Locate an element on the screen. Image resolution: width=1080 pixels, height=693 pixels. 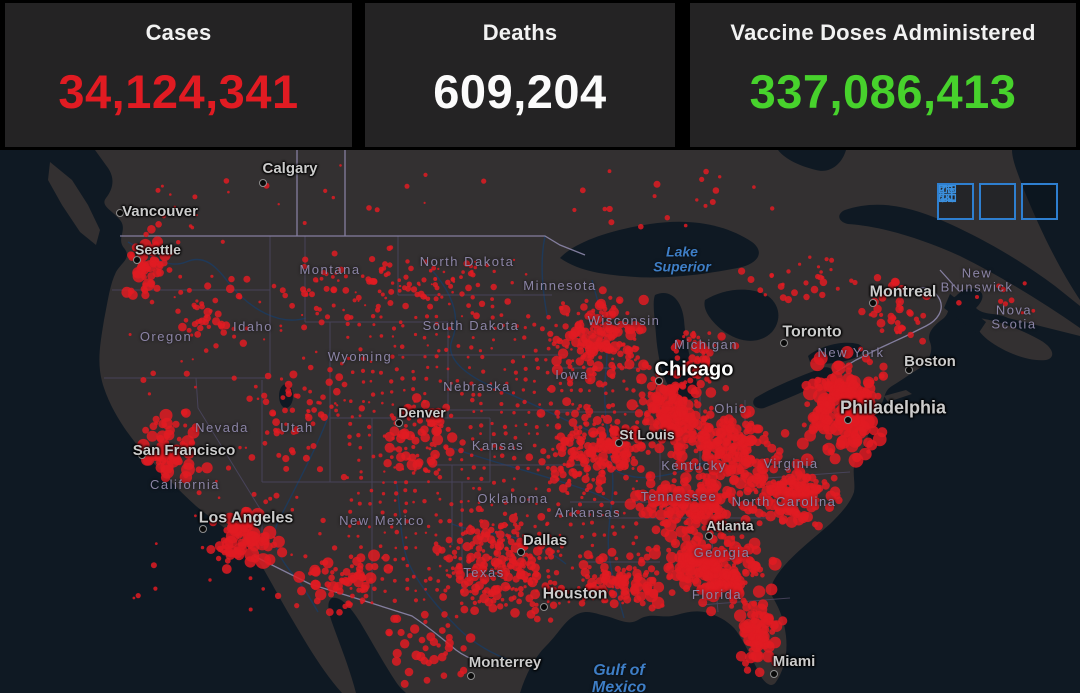
basemap-grid-icon is located at coordinates (947, 193).